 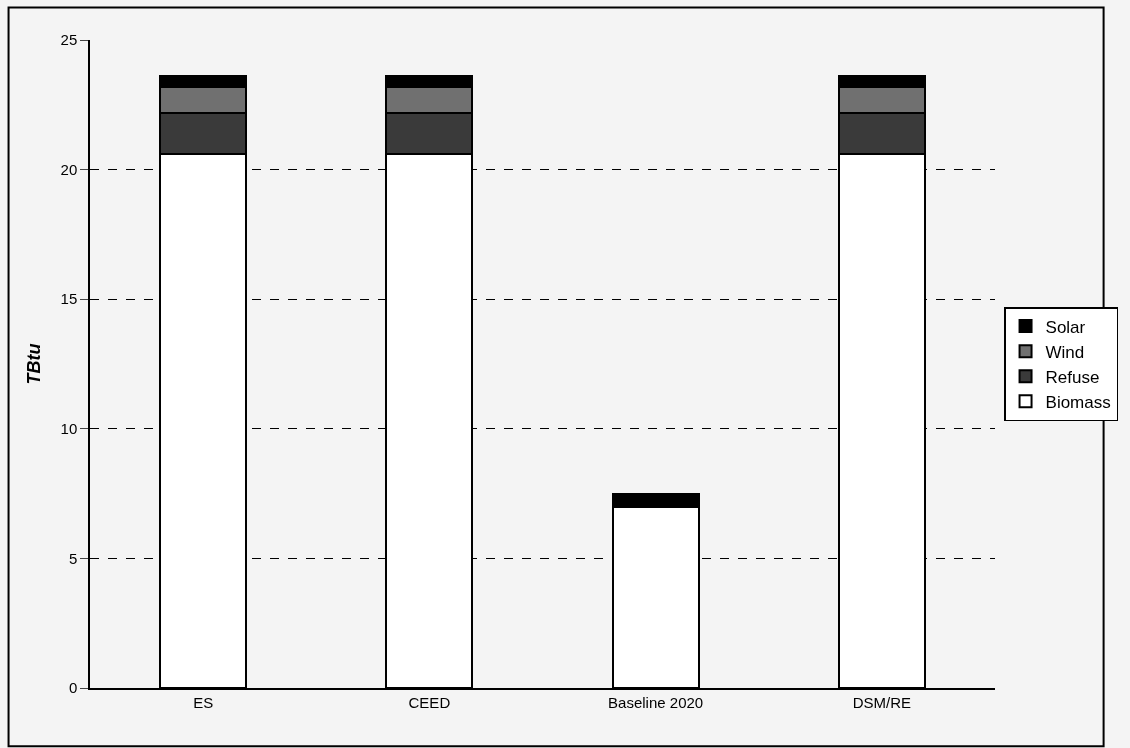 What do you see at coordinates (69, 40) in the screenshot?
I see `y-tick-label: 25` at bounding box center [69, 40].